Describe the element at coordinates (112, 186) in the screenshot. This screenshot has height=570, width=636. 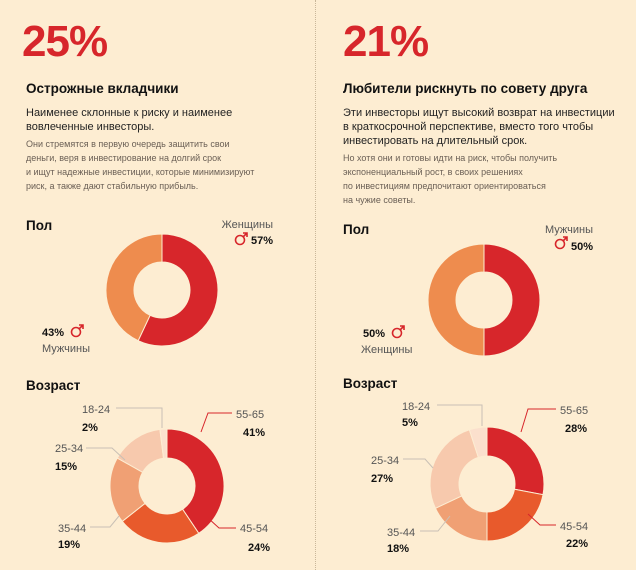
I see `left-desc-line: риск, а также дают стабильную прибыль.` at that location.